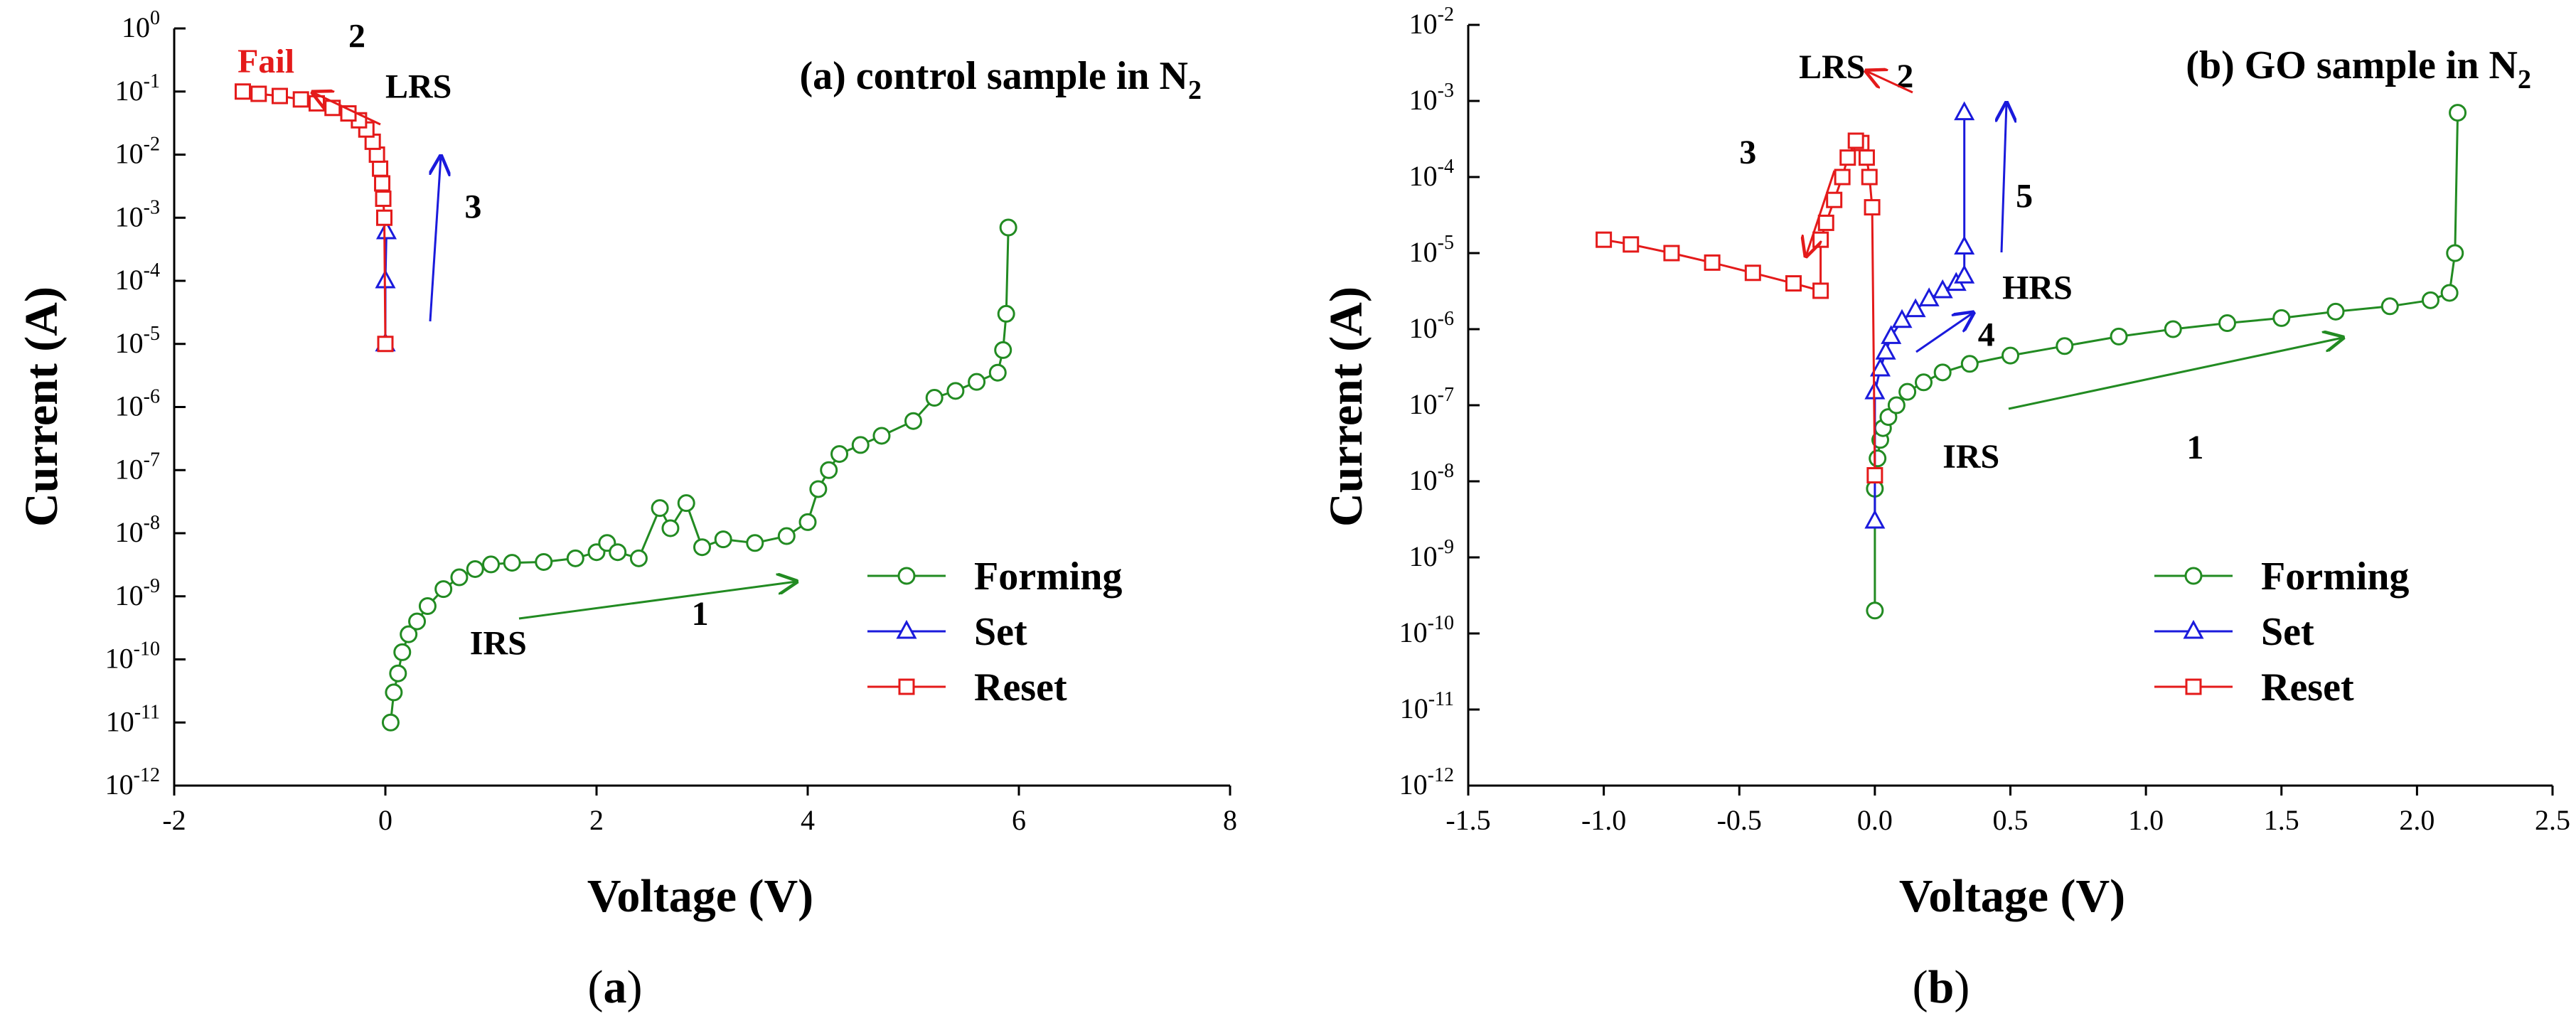  What do you see at coordinates (2552, 820) in the screenshot?
I see `x-tick-label: 2.5` at bounding box center [2552, 820].